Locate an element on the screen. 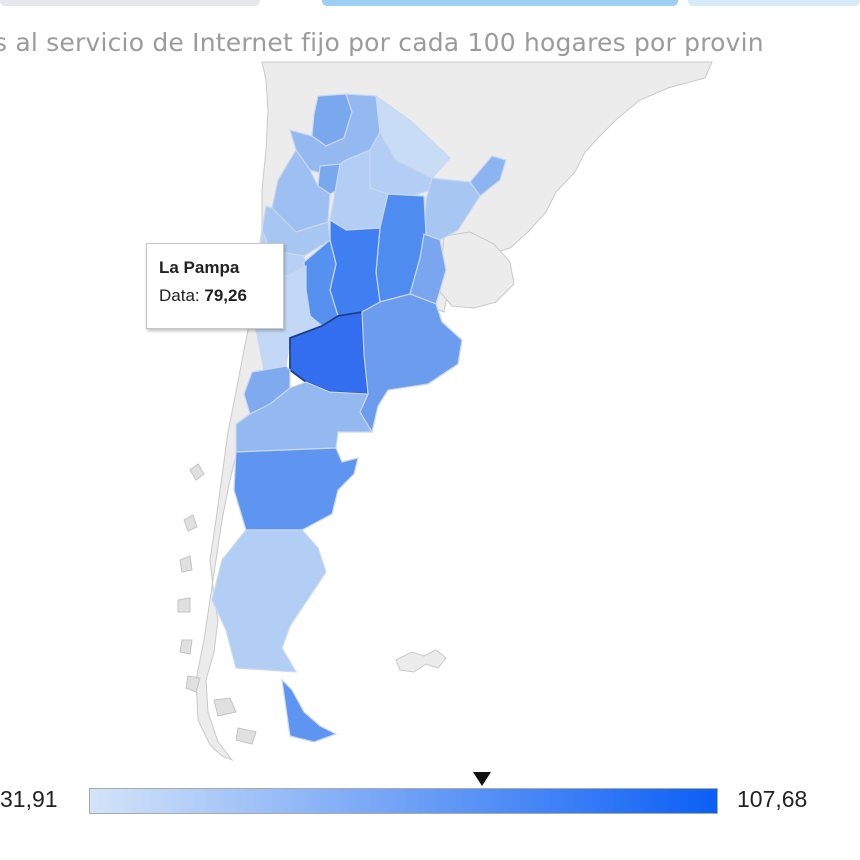 This screenshot has width=860, height=860. province-chubut is located at coordinates (296, 489).